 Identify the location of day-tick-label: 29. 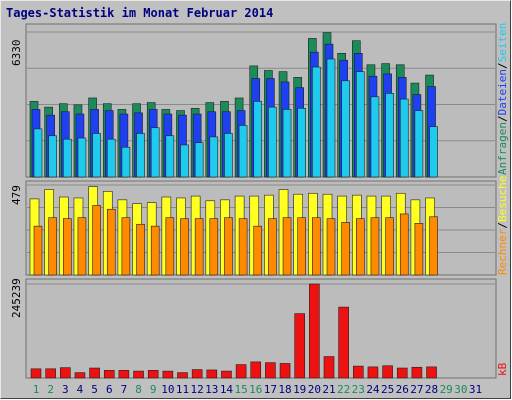
(446, 389).